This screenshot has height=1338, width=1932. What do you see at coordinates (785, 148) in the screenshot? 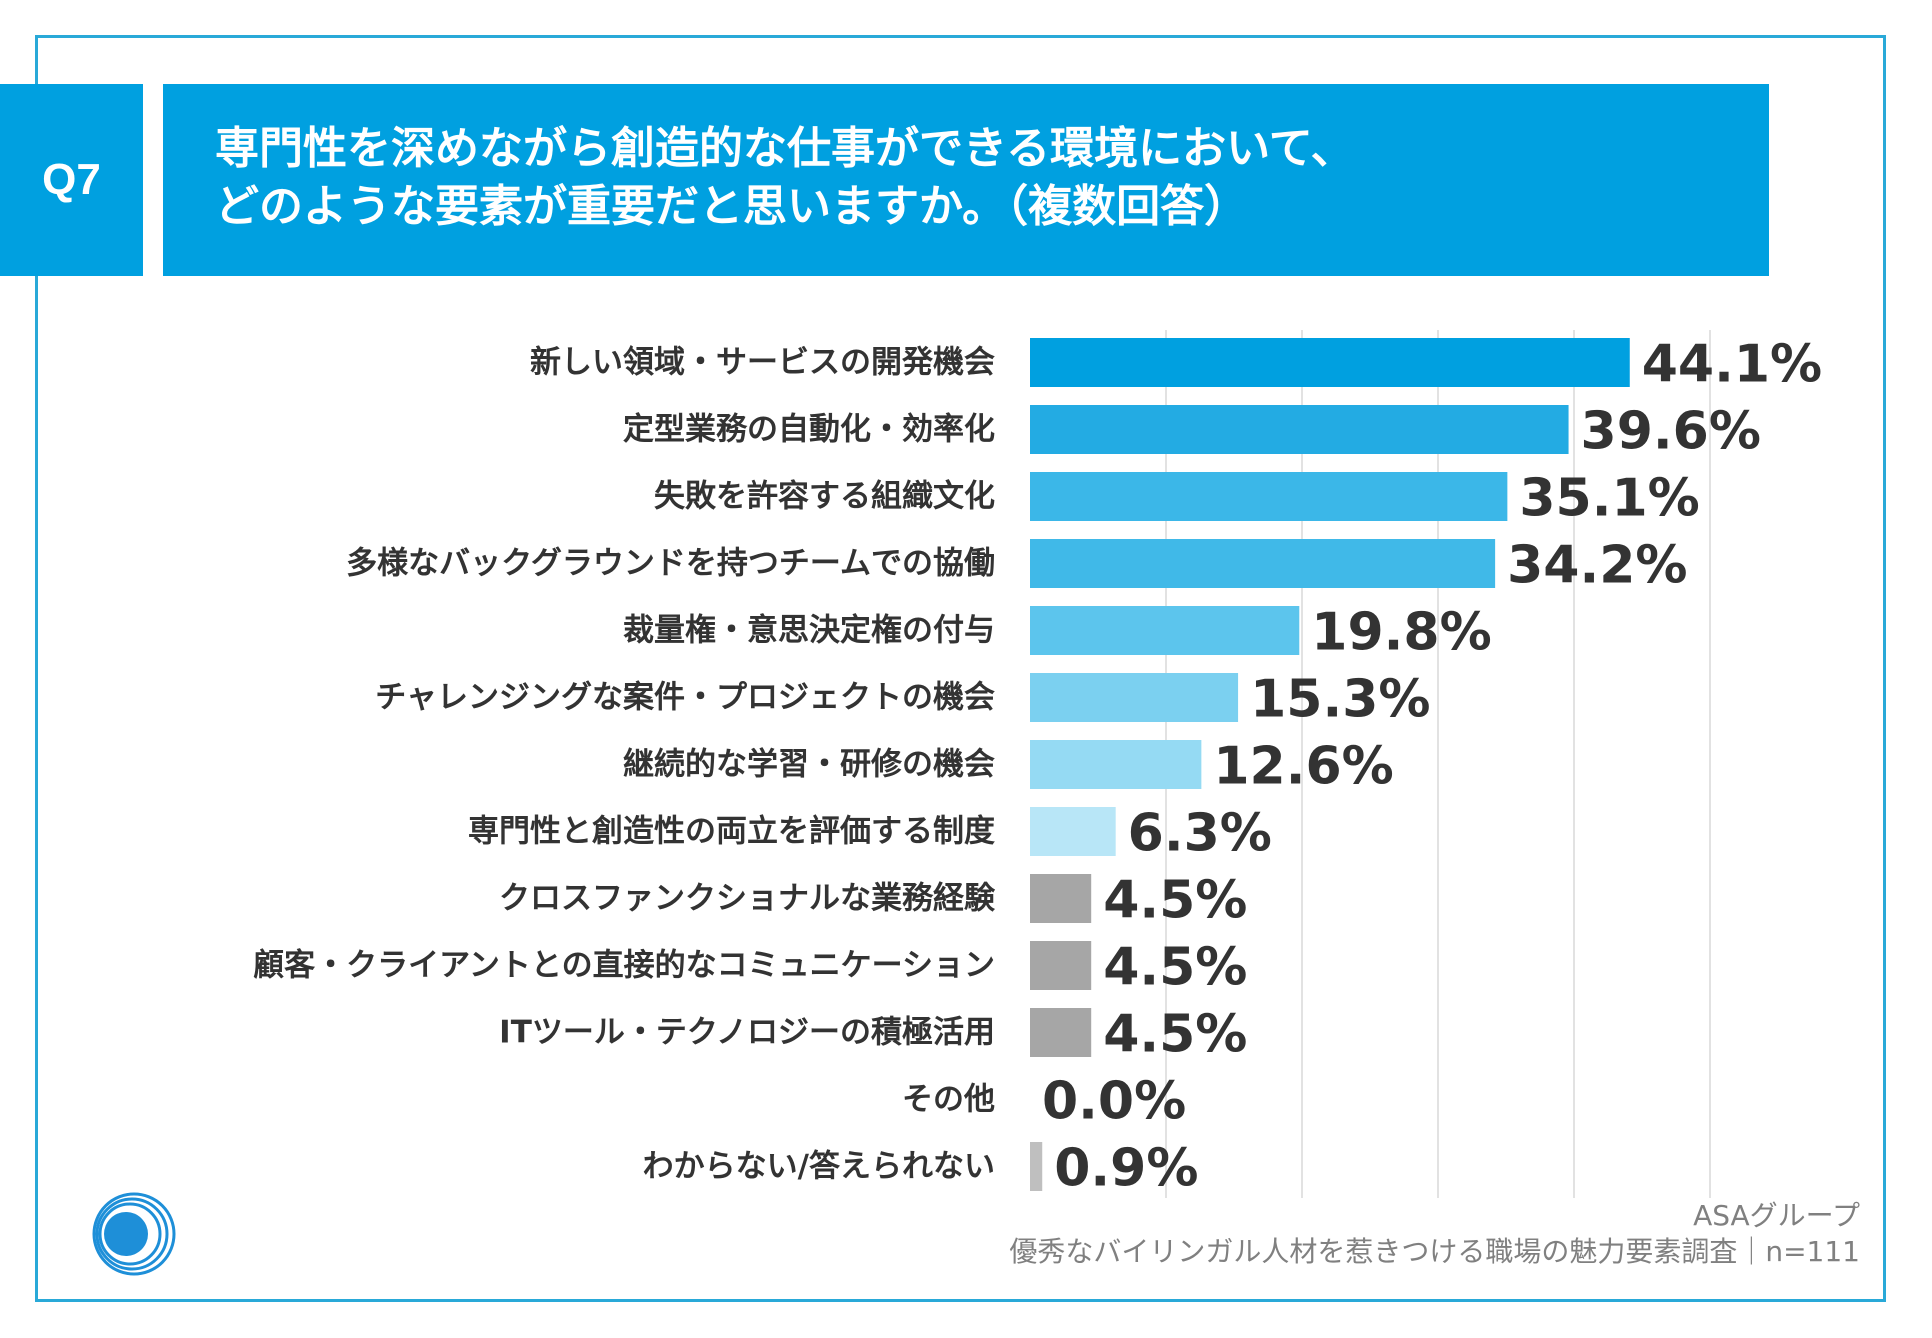
I see `question-title-line1: 専門性を深めながら創造的な仕事ができる環境において、` at bounding box center [785, 148].